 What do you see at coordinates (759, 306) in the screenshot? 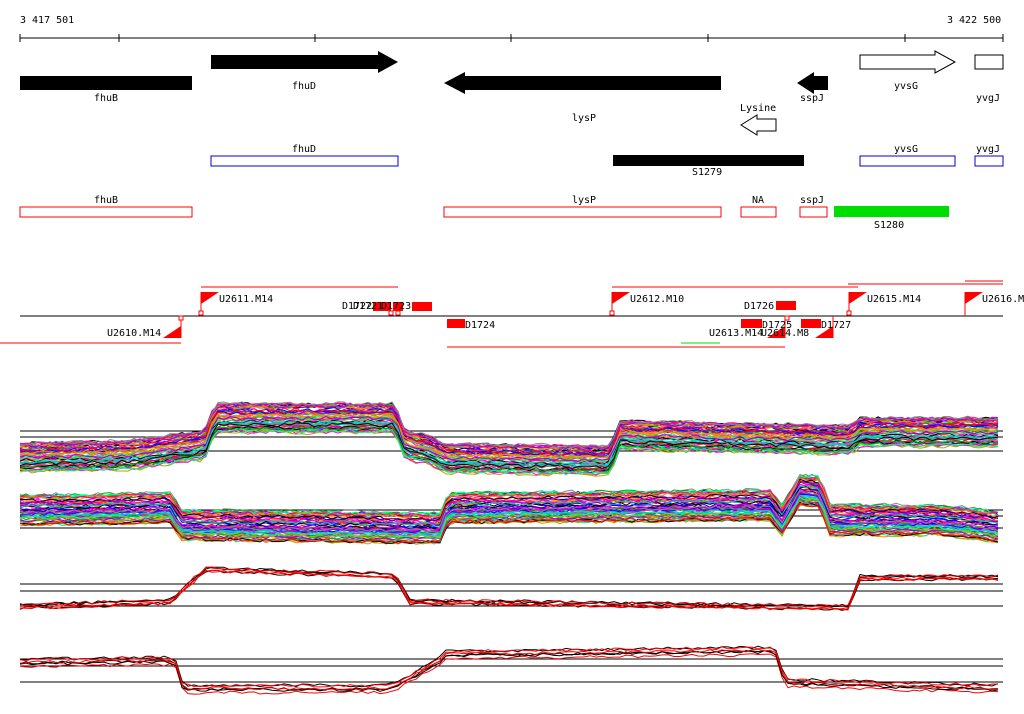
I see `d-marker-label: D1726` at bounding box center [759, 306].